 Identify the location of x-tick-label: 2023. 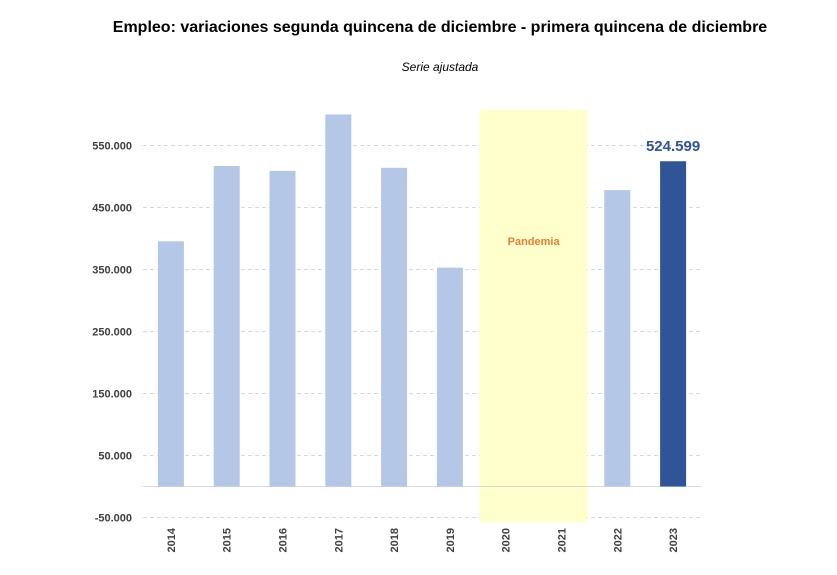
(674, 540).